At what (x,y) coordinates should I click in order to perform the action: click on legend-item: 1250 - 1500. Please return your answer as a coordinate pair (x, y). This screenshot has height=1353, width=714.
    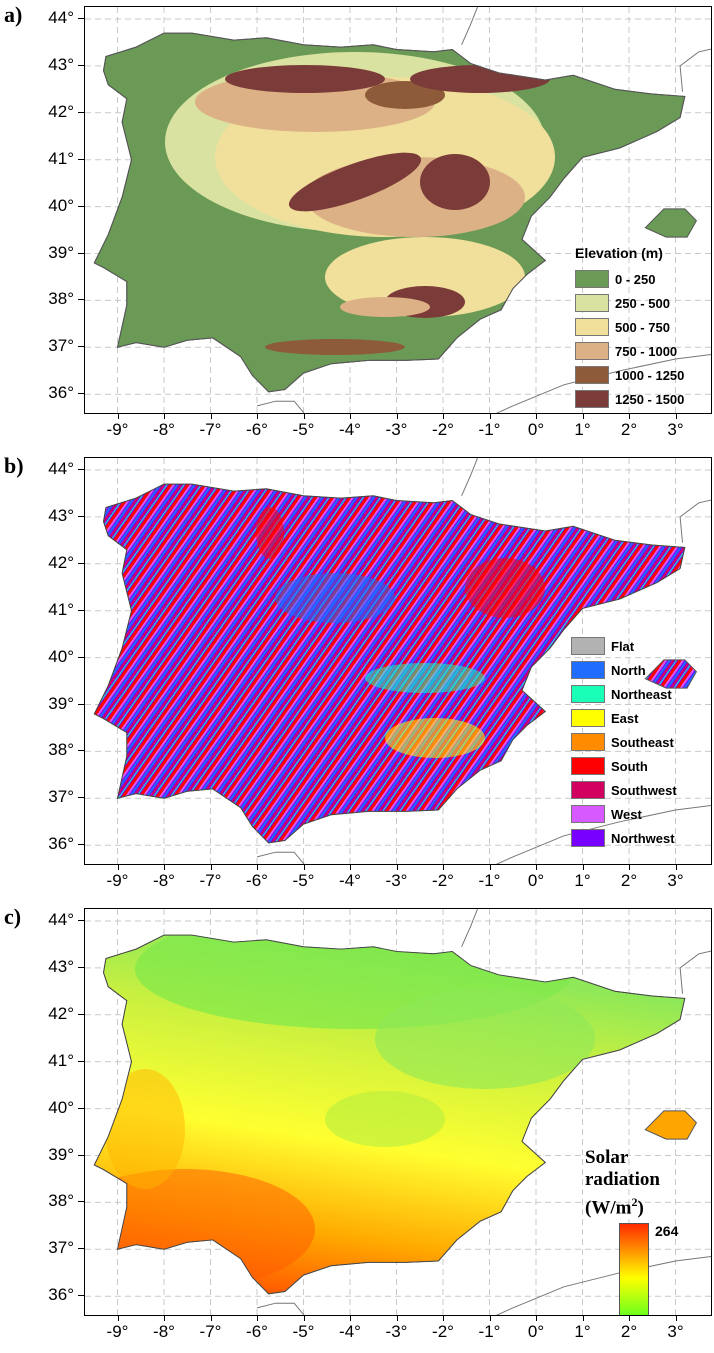
    Looking at the image, I should click on (629, 399).